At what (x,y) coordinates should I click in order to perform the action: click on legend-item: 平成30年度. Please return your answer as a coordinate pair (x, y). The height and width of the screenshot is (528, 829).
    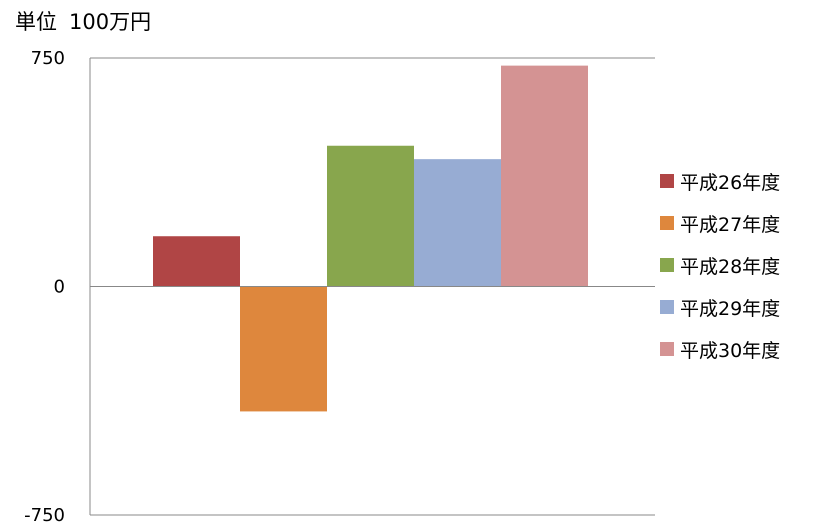
    Looking at the image, I should click on (720, 349).